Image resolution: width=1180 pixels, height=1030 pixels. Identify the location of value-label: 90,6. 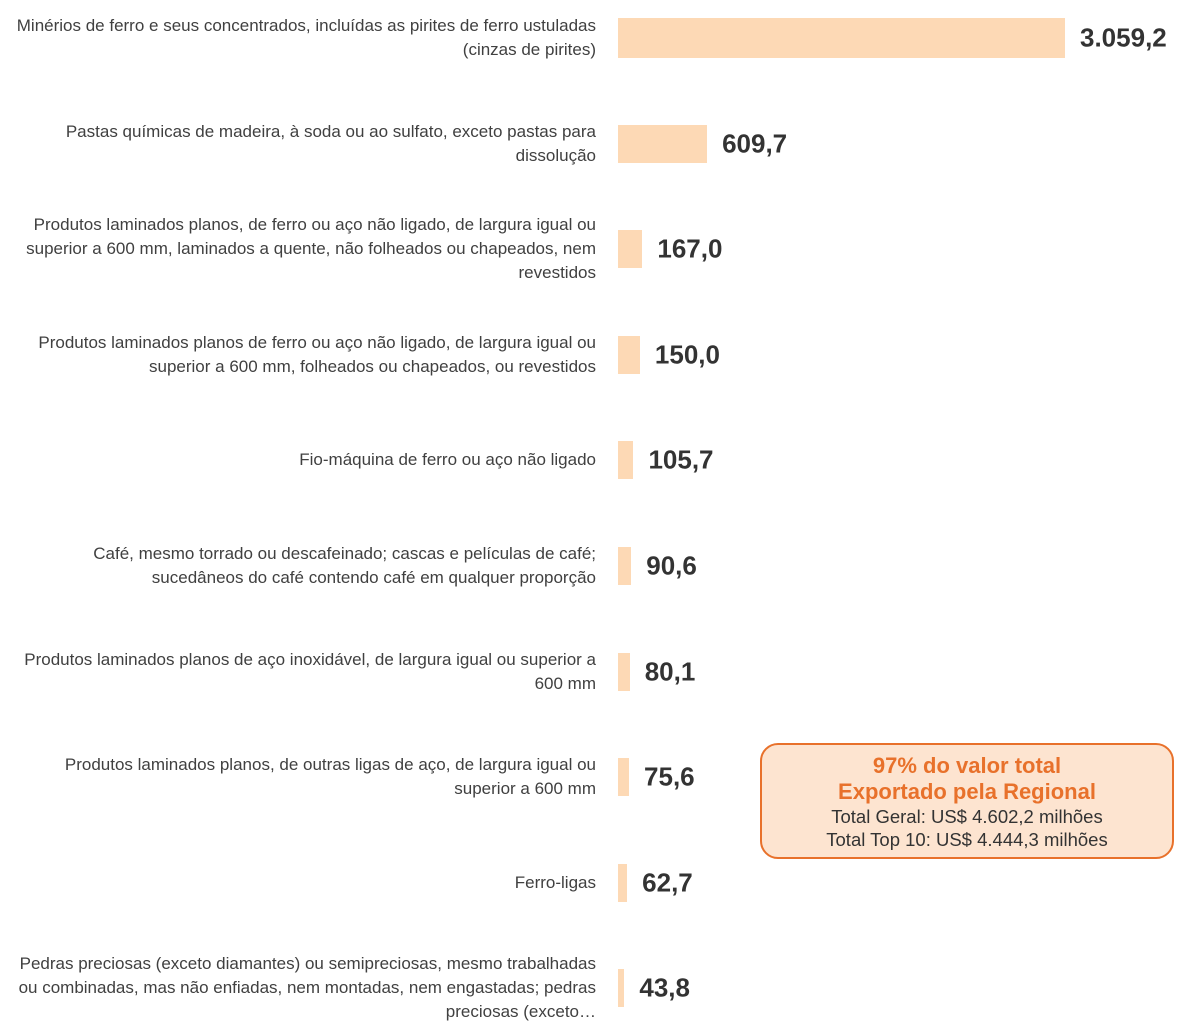
(671, 565).